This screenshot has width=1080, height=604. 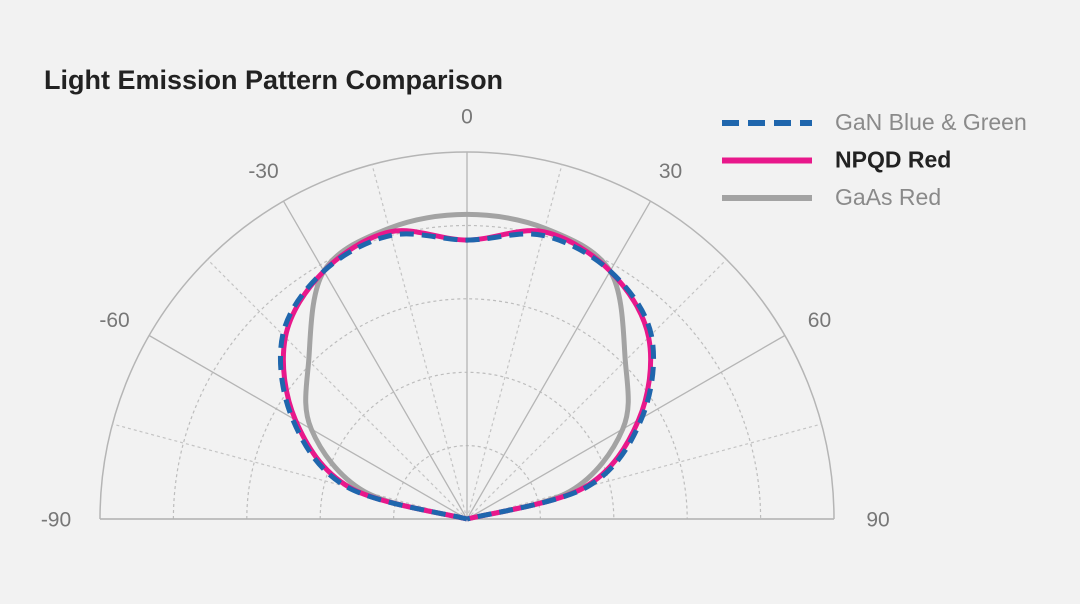 I want to click on theta-tick-label: -30, so click(x=263, y=171).